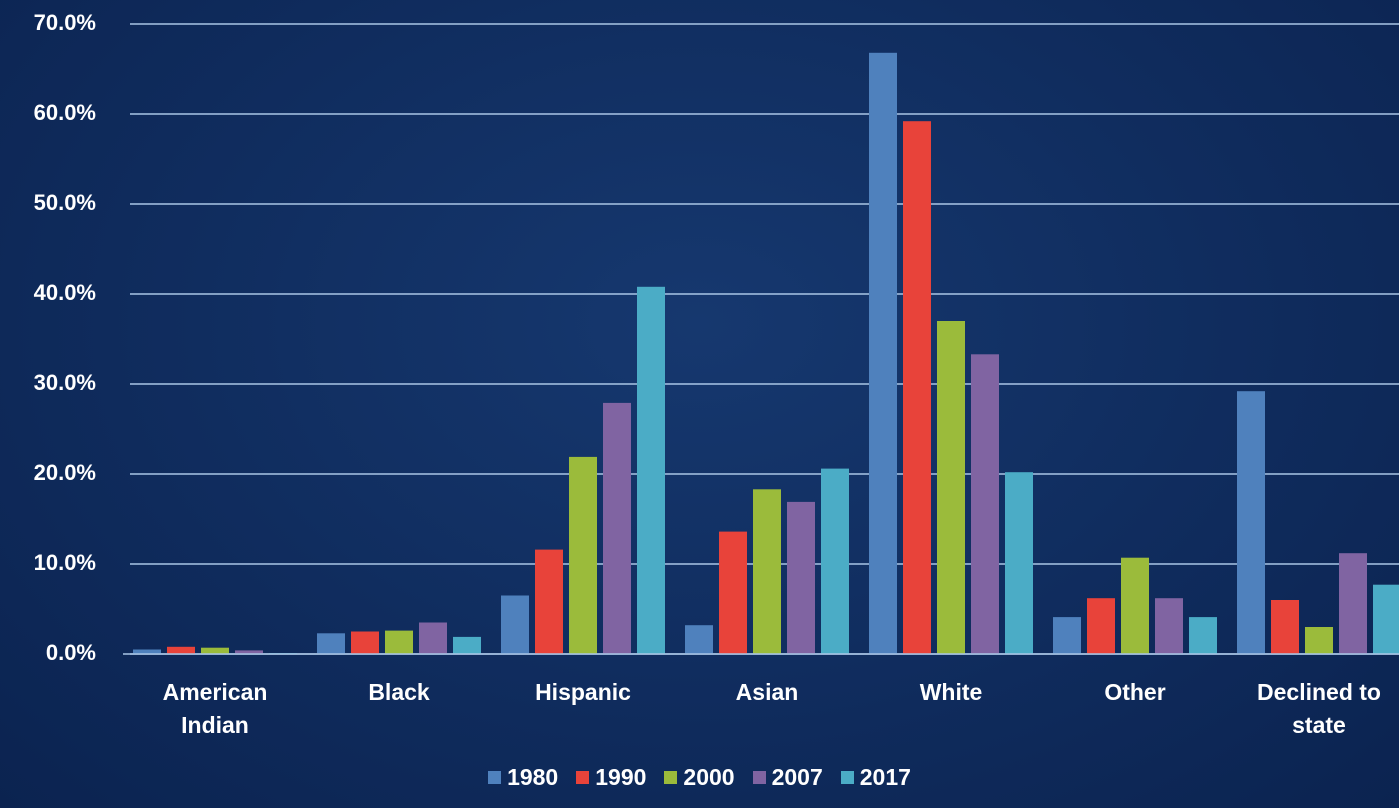  What do you see at coordinates (951, 692) in the screenshot?
I see `x-tick-label: White` at bounding box center [951, 692].